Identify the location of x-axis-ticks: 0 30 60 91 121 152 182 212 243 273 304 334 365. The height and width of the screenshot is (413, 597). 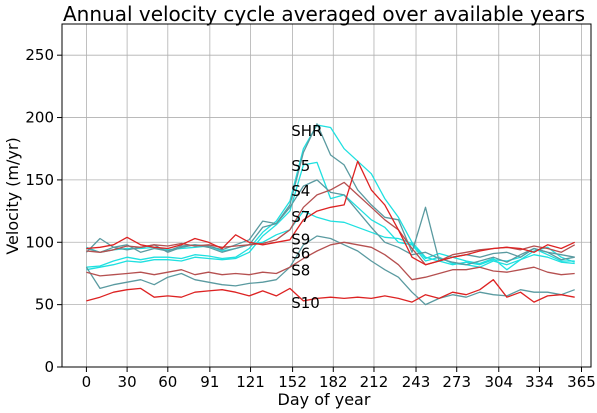
(339, 379).